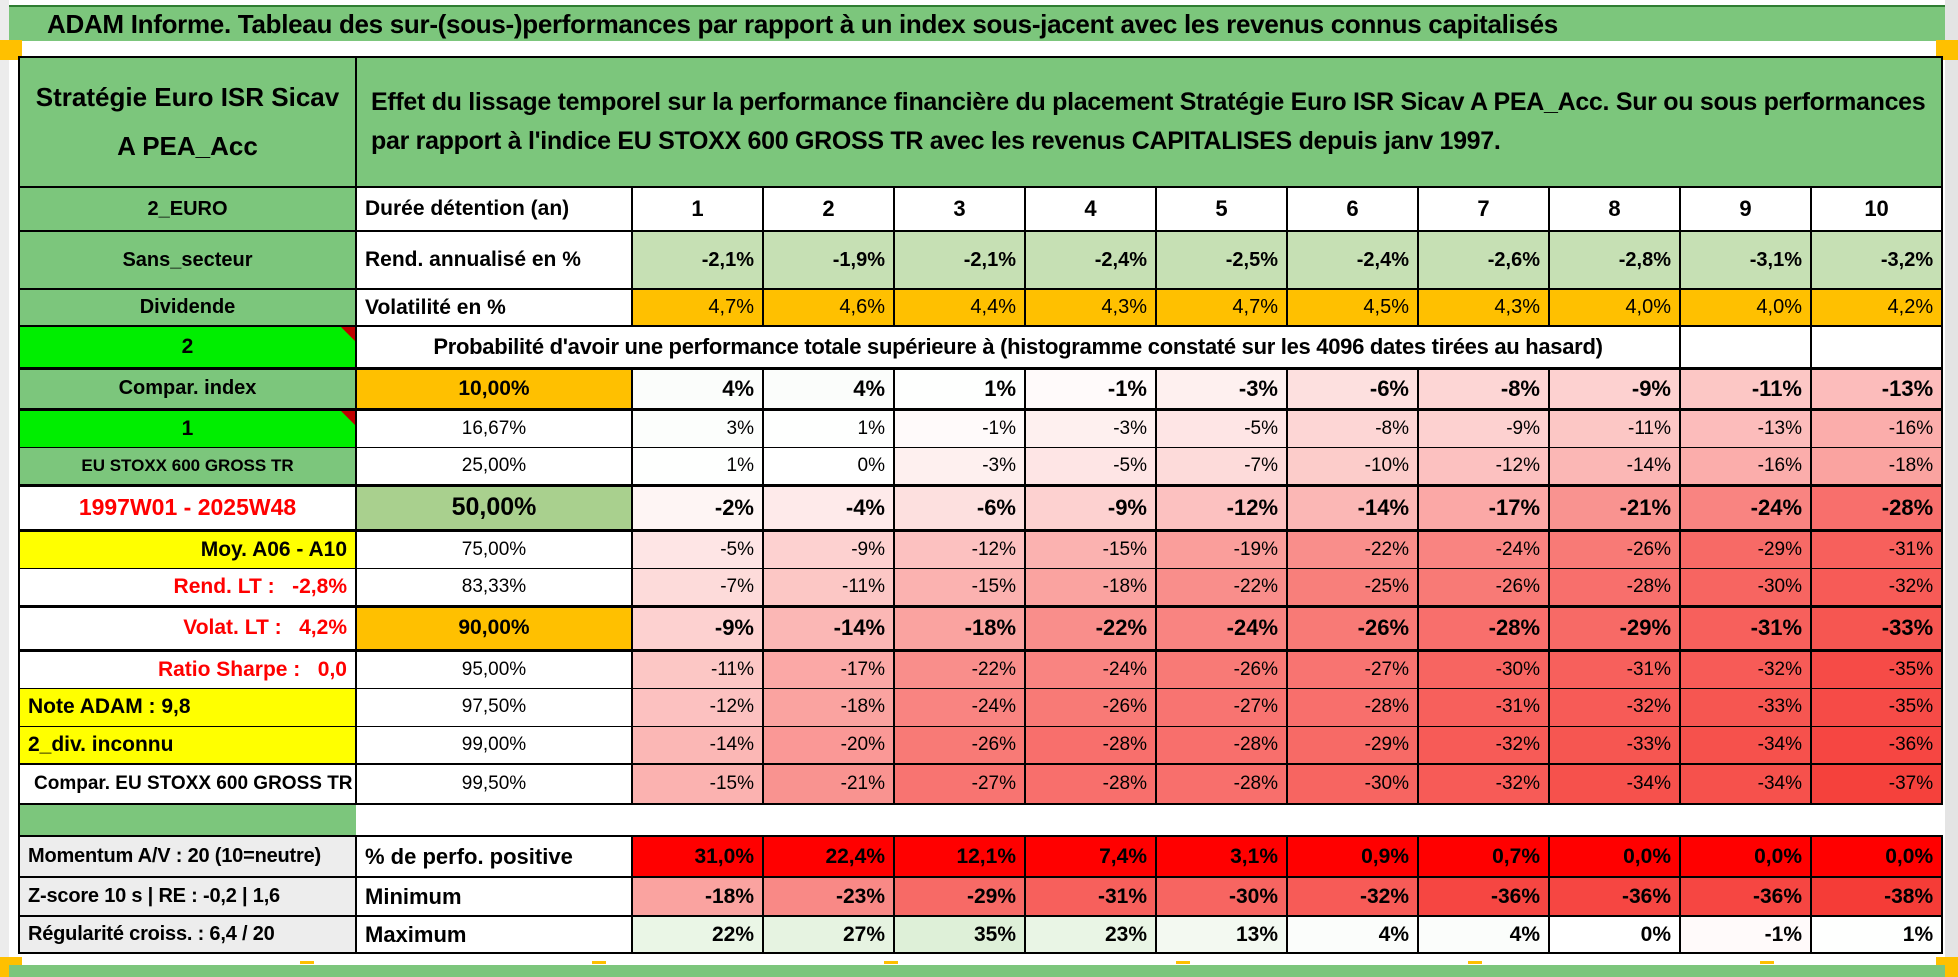  I want to click on value-cell: -35%, so click(1876, 669).